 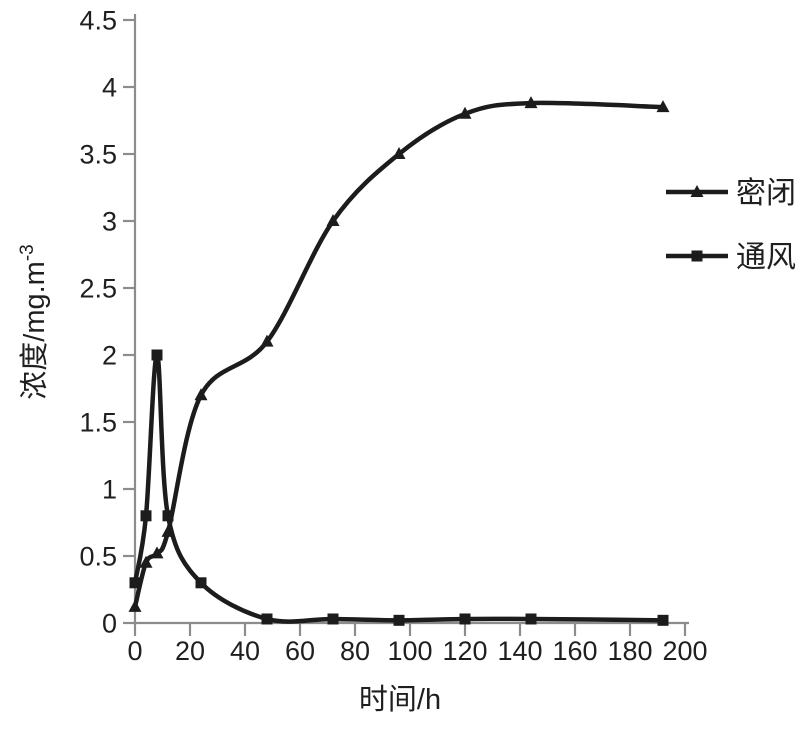 I want to click on x-axis: 0 20 40 60 80 100 120 140 160 180 200, so click(x=417, y=643).